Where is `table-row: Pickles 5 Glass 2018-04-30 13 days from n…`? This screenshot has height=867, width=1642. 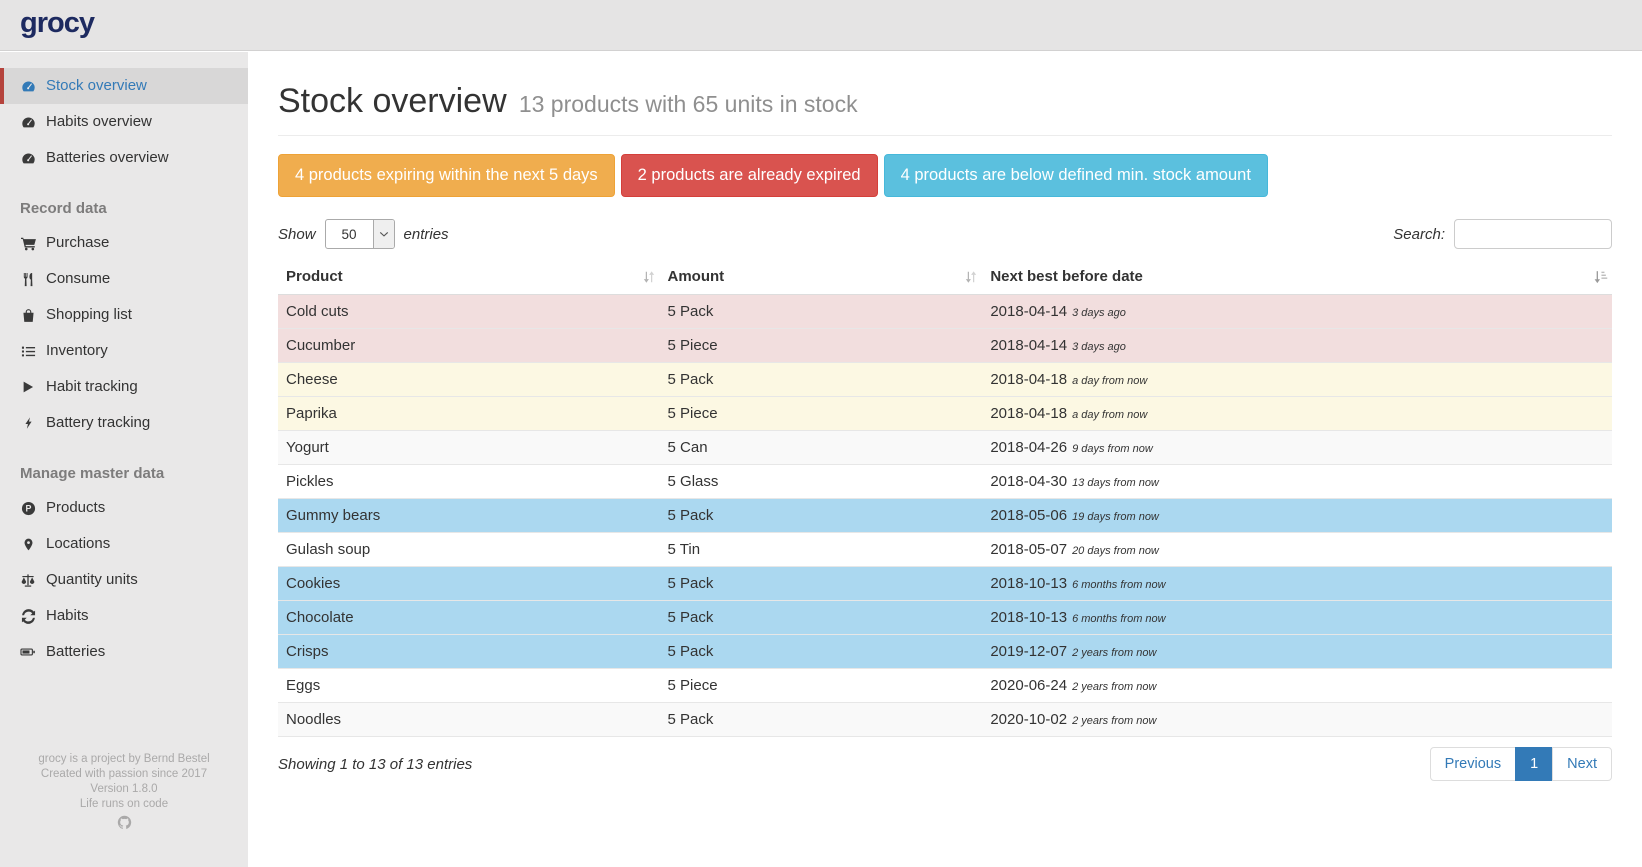
table-row: Pickles 5 Glass 2018-04-30 13 days from n… is located at coordinates (945, 481).